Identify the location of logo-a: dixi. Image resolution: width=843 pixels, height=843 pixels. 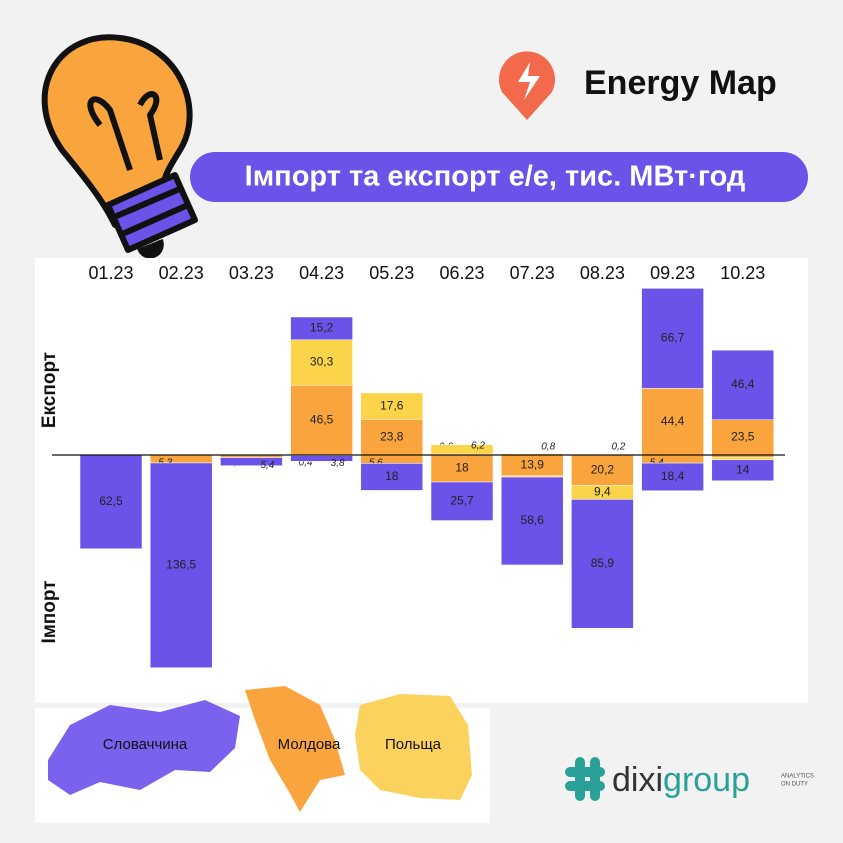
(637, 780).